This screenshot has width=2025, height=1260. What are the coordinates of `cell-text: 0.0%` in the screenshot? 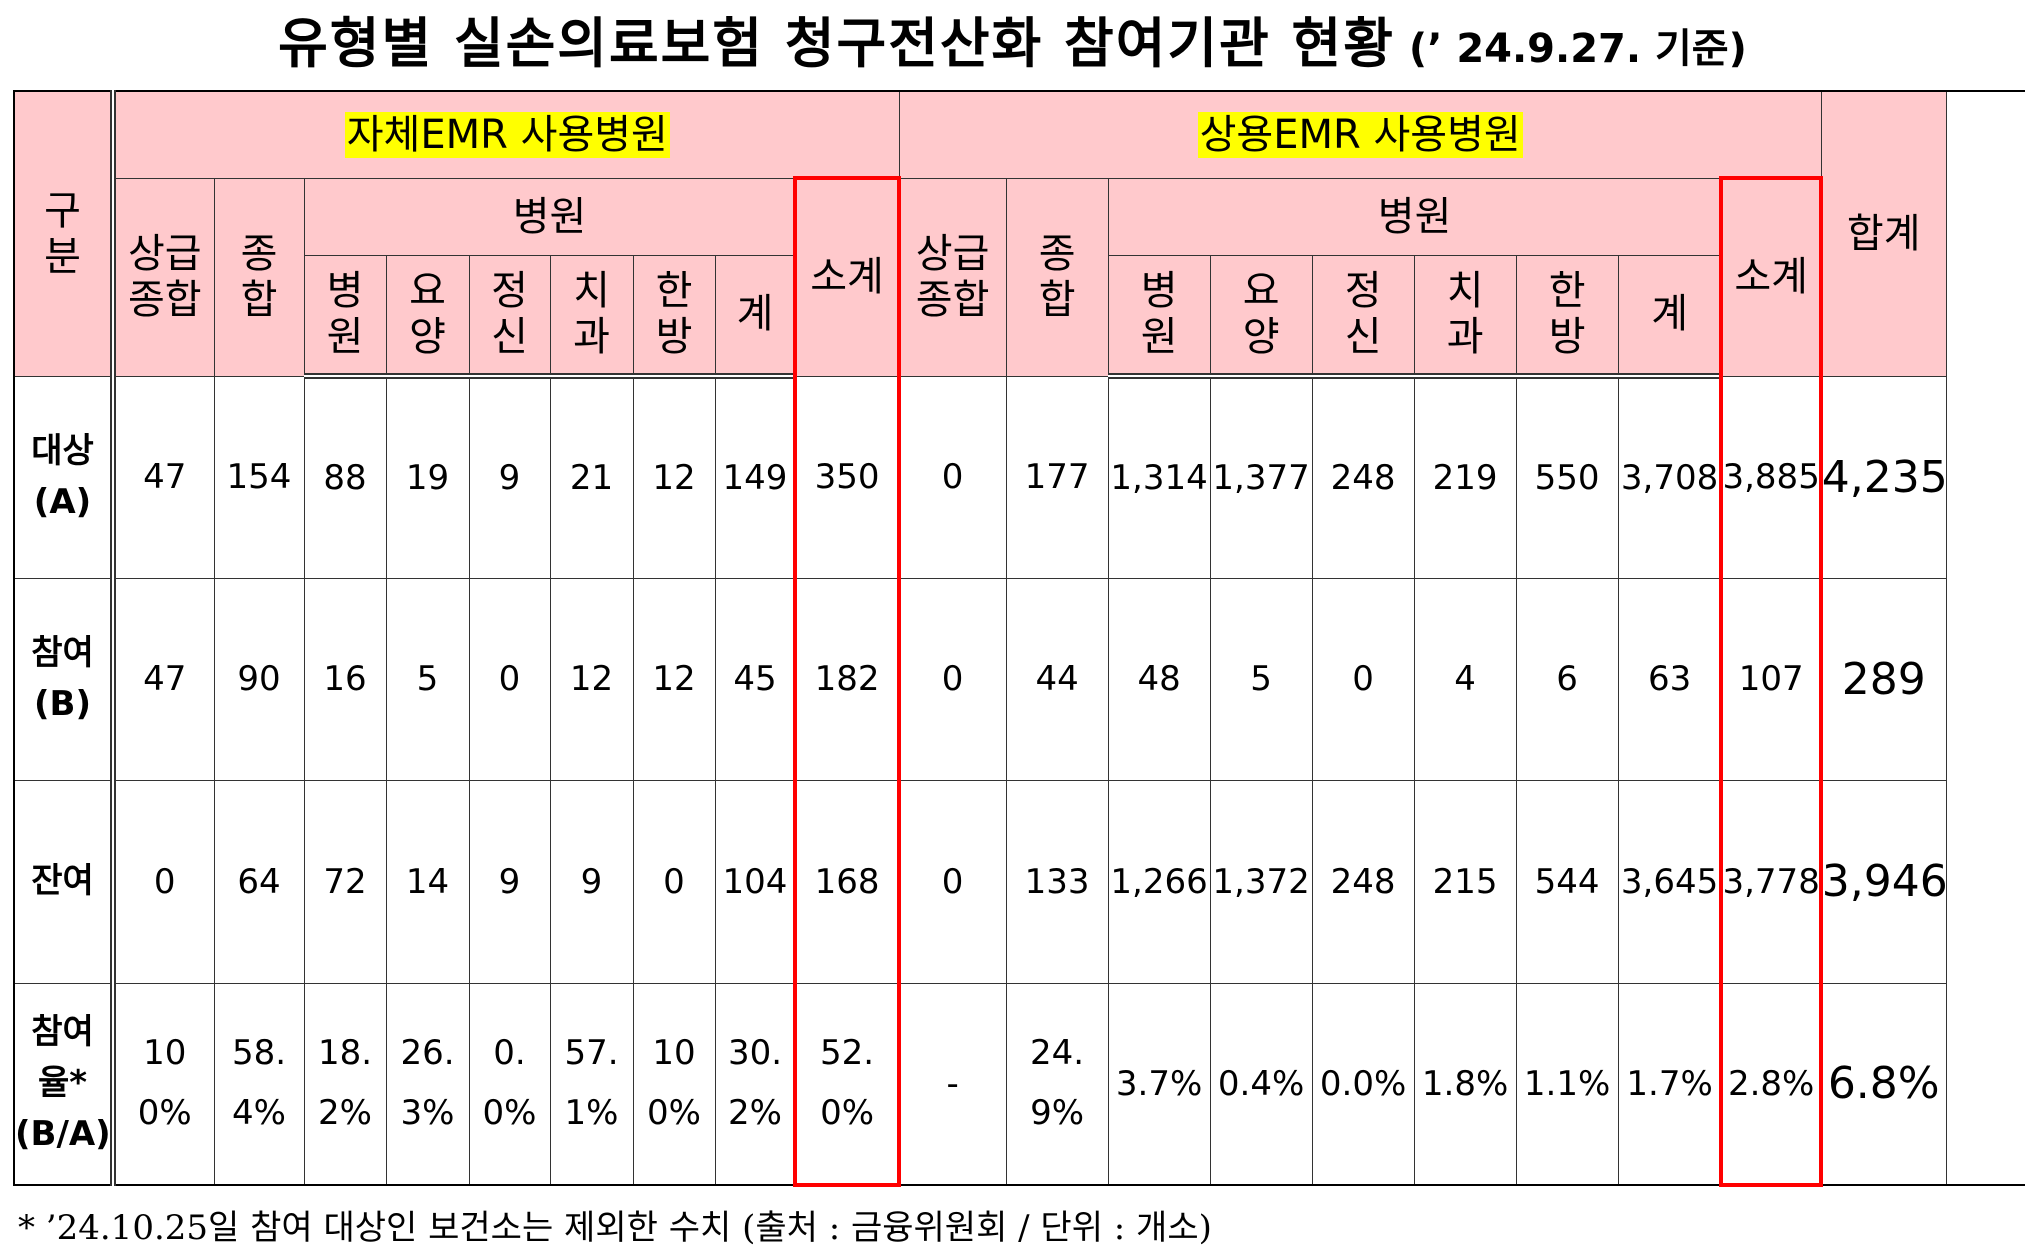 It's located at (509, 1083).